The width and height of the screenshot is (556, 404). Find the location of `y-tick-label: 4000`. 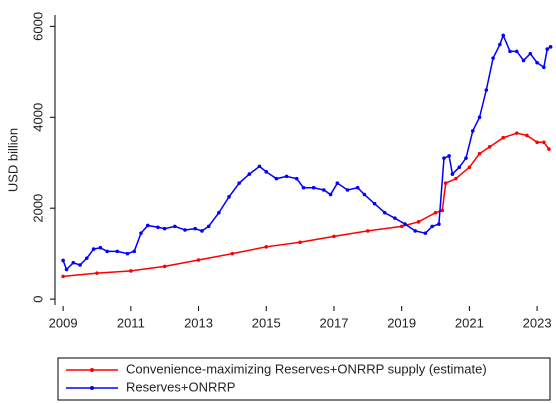

y-tick-label: 4000 is located at coordinates (37, 117).